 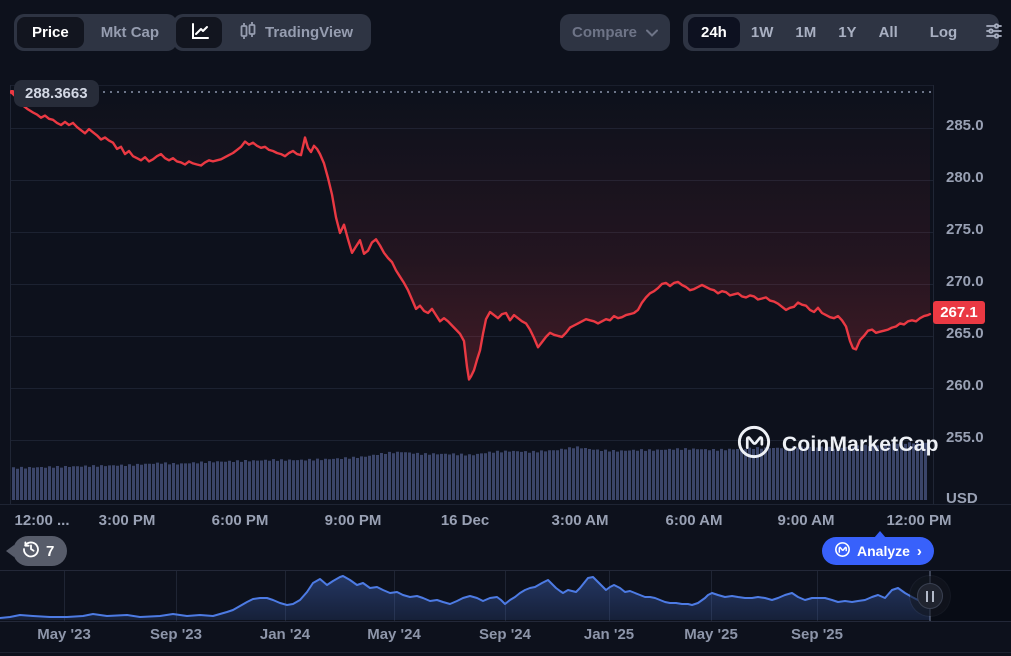 I want to click on minichart-tick-label: May '24, so click(x=394, y=634).